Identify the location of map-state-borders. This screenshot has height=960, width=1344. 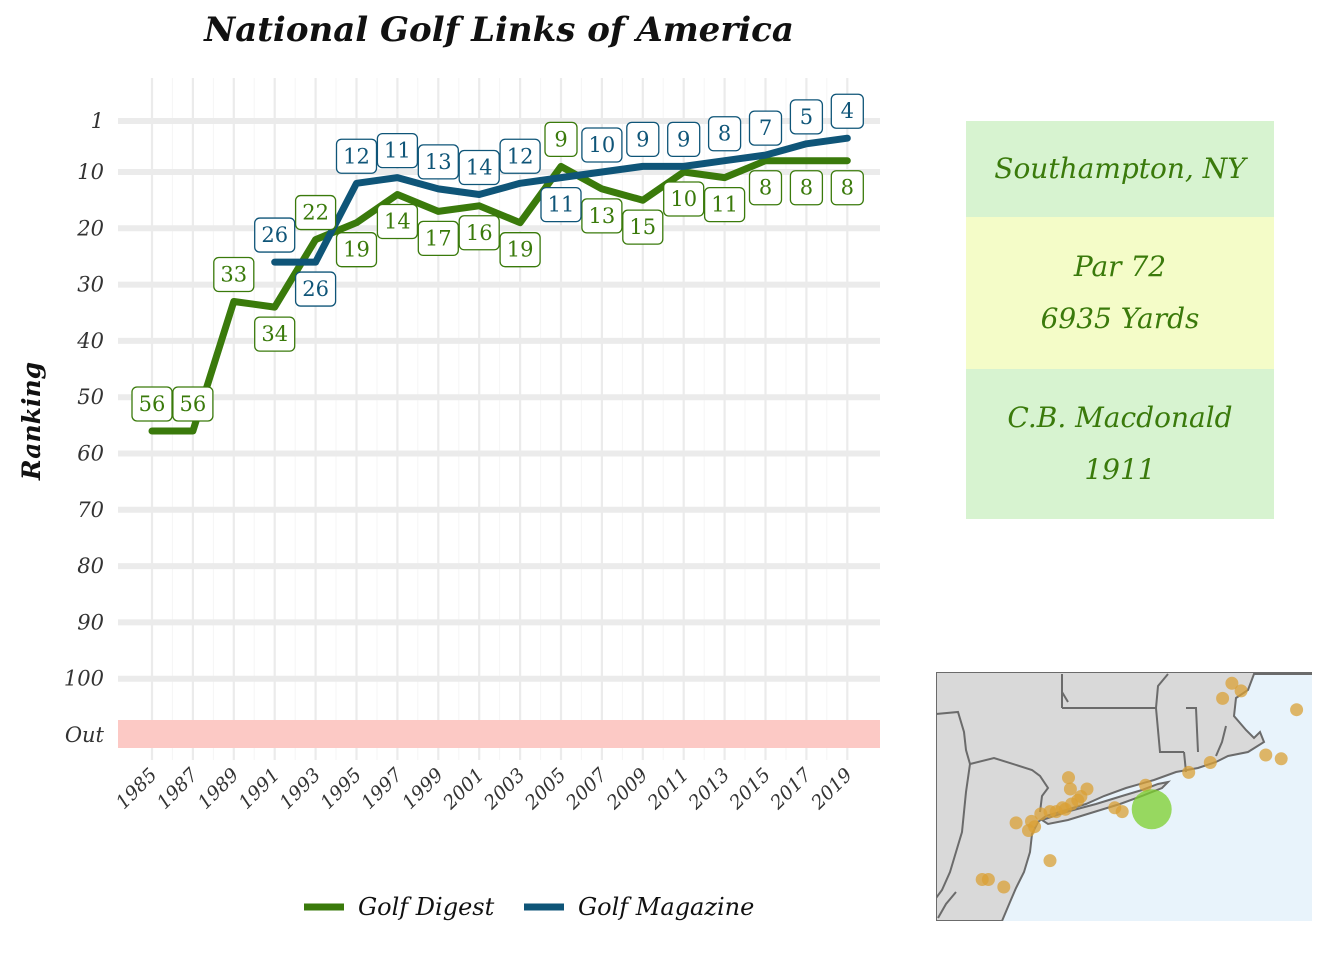
(1081, 796).